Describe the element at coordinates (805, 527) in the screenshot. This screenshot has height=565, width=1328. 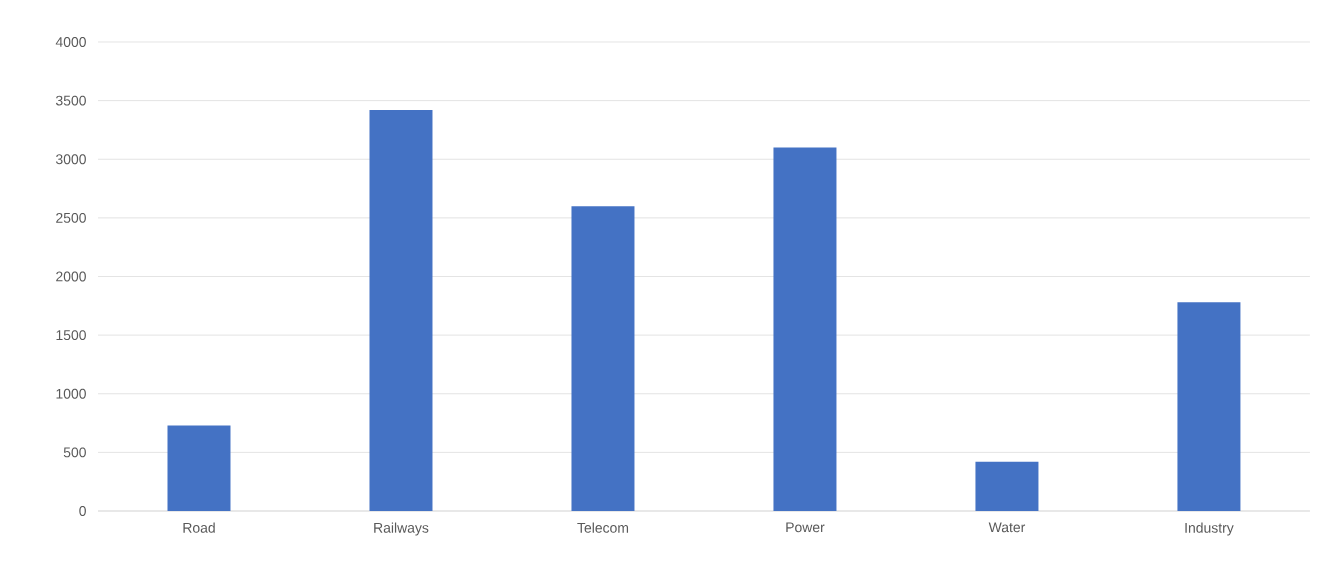
I see `x-tick-label: Power` at that location.